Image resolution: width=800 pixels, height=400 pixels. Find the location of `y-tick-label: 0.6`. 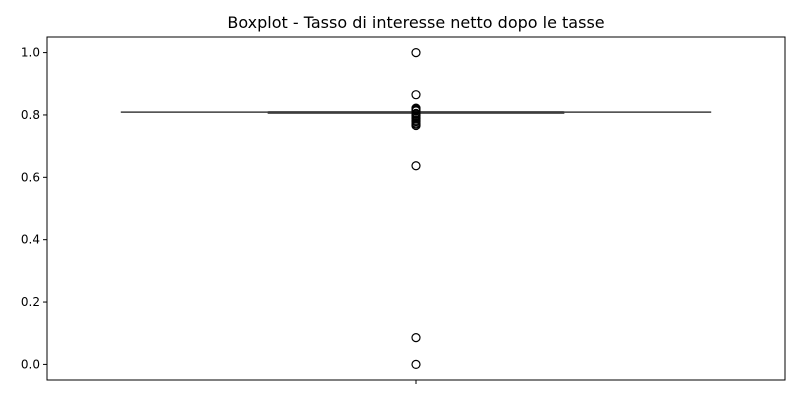

y-tick-label: 0.6 is located at coordinates (30, 177).